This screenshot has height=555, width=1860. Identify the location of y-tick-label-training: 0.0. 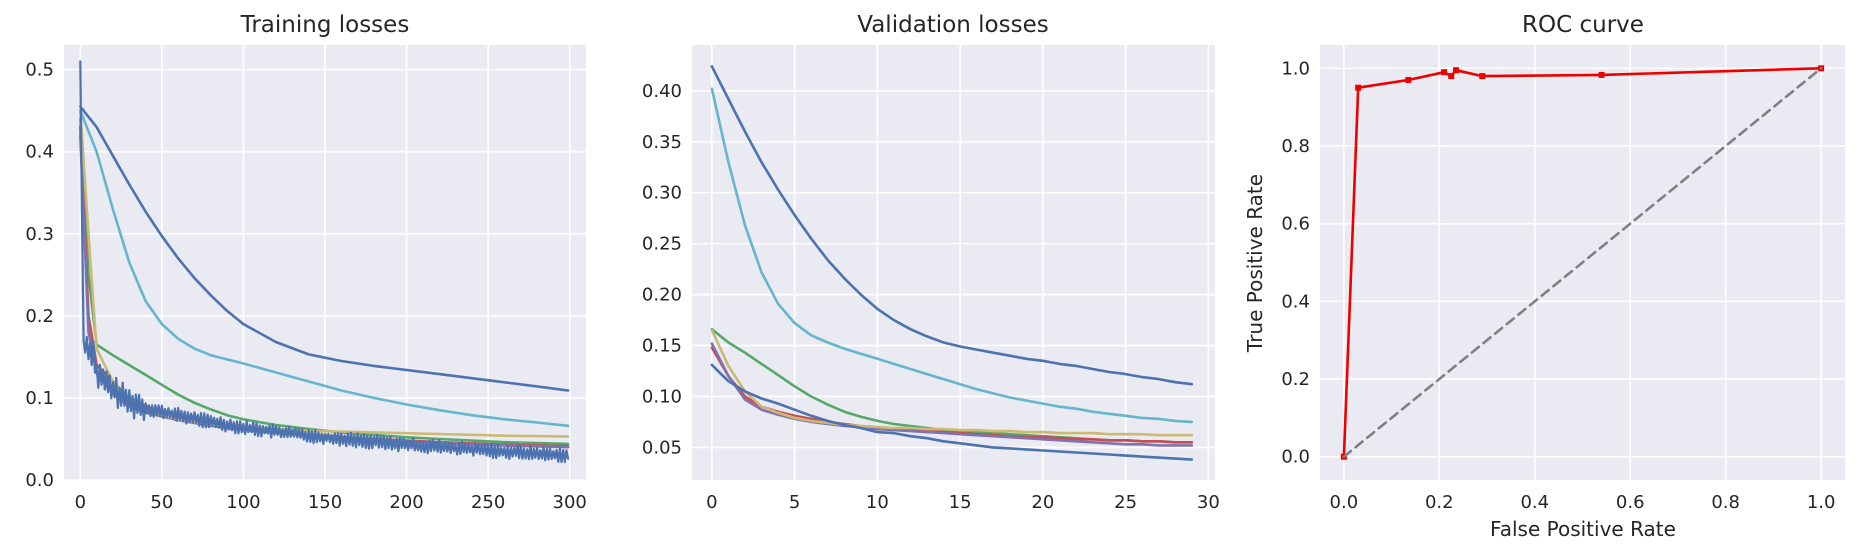
(39, 480).